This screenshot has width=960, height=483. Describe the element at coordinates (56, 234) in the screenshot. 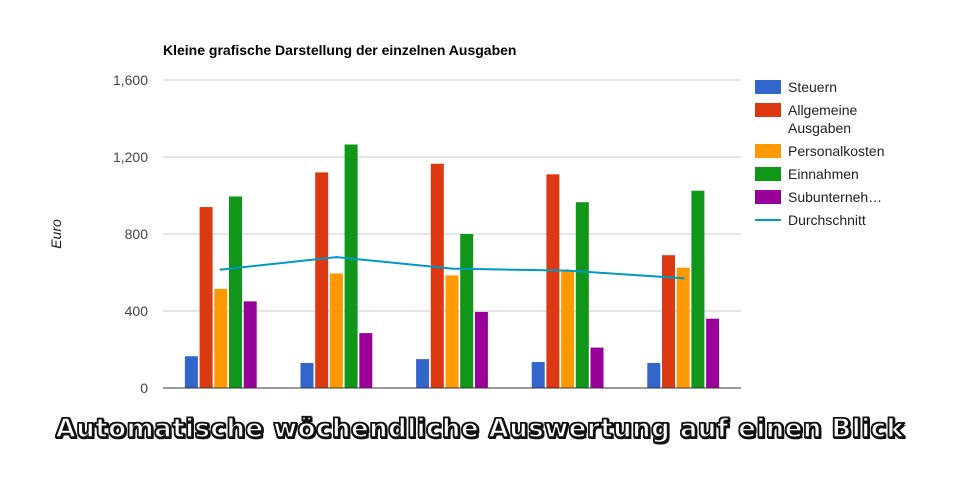

I see `y-axis-label: Euro` at that location.